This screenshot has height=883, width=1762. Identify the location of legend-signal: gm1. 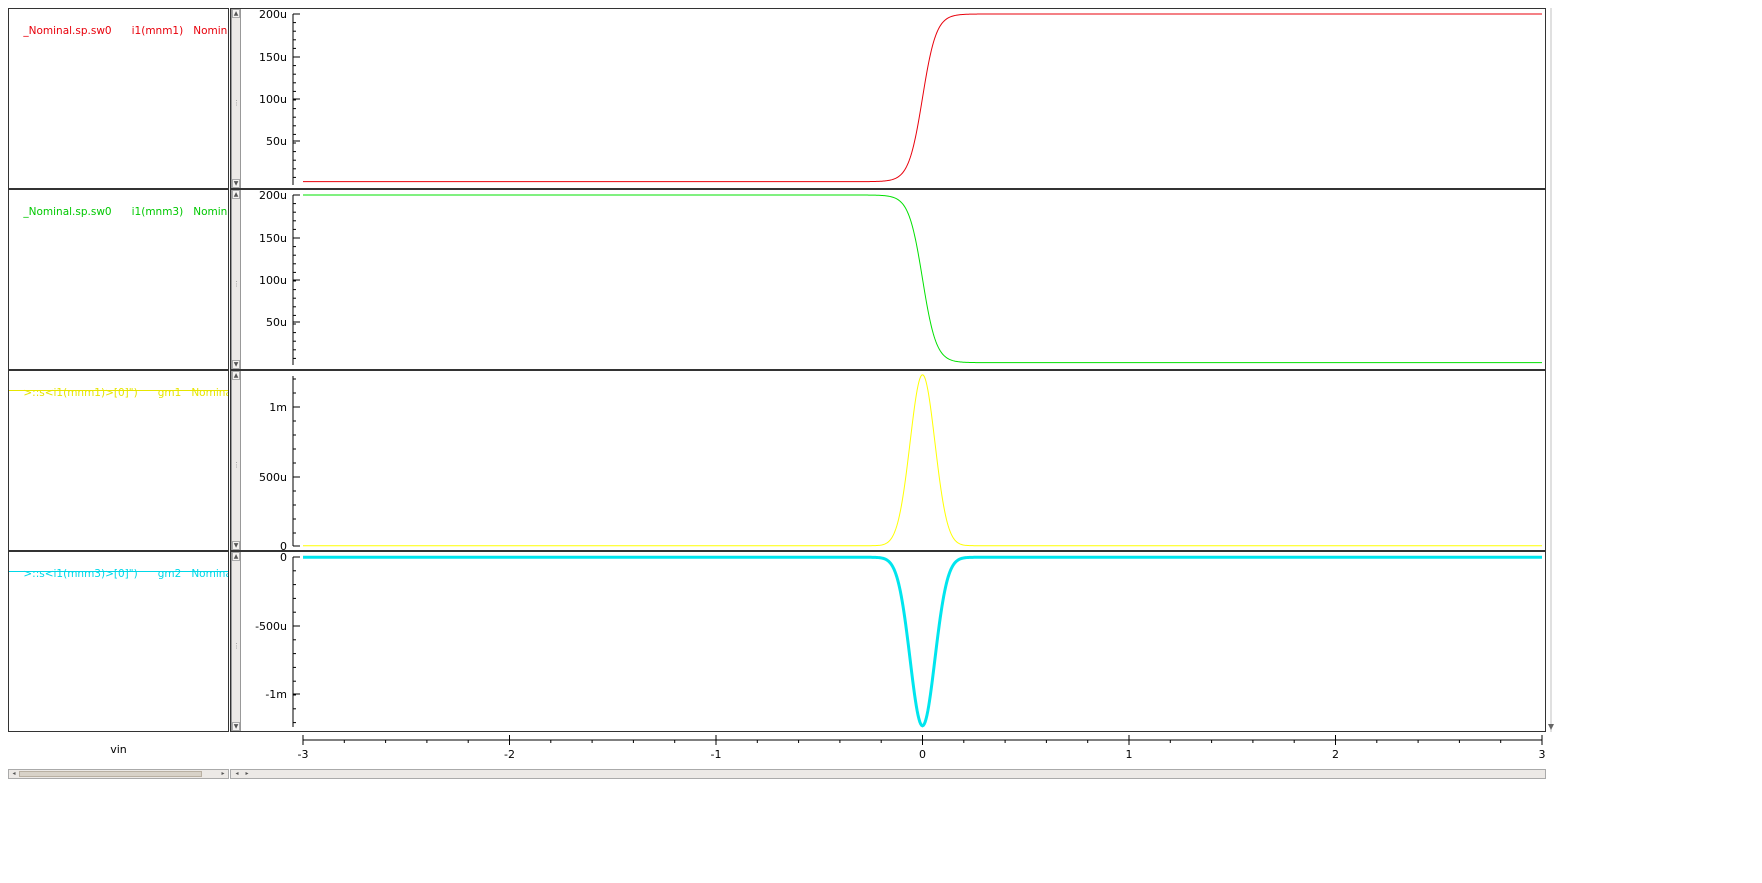
(169, 393).